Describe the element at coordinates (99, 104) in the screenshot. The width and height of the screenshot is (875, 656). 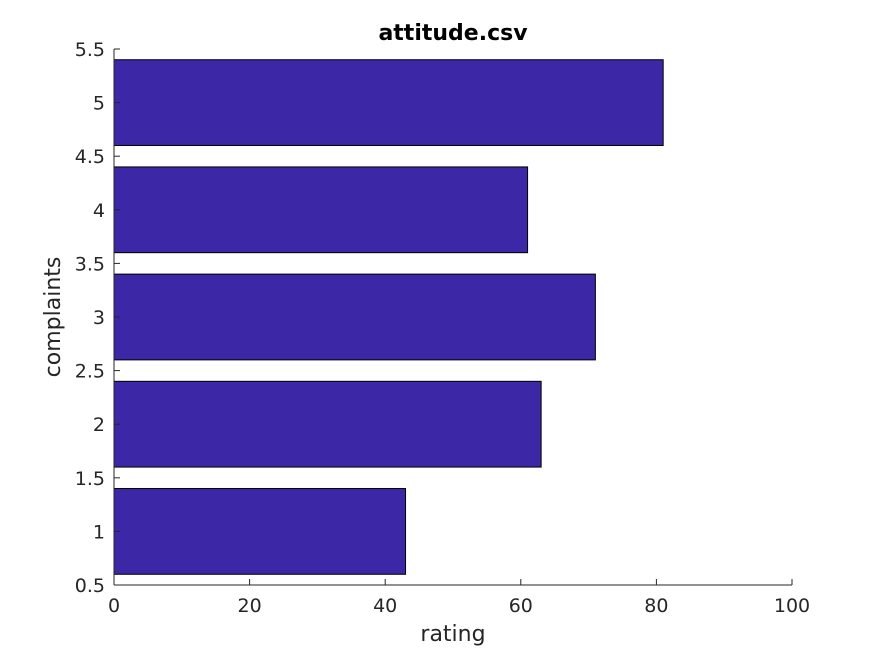
I see `y-tick-label: 5` at that location.